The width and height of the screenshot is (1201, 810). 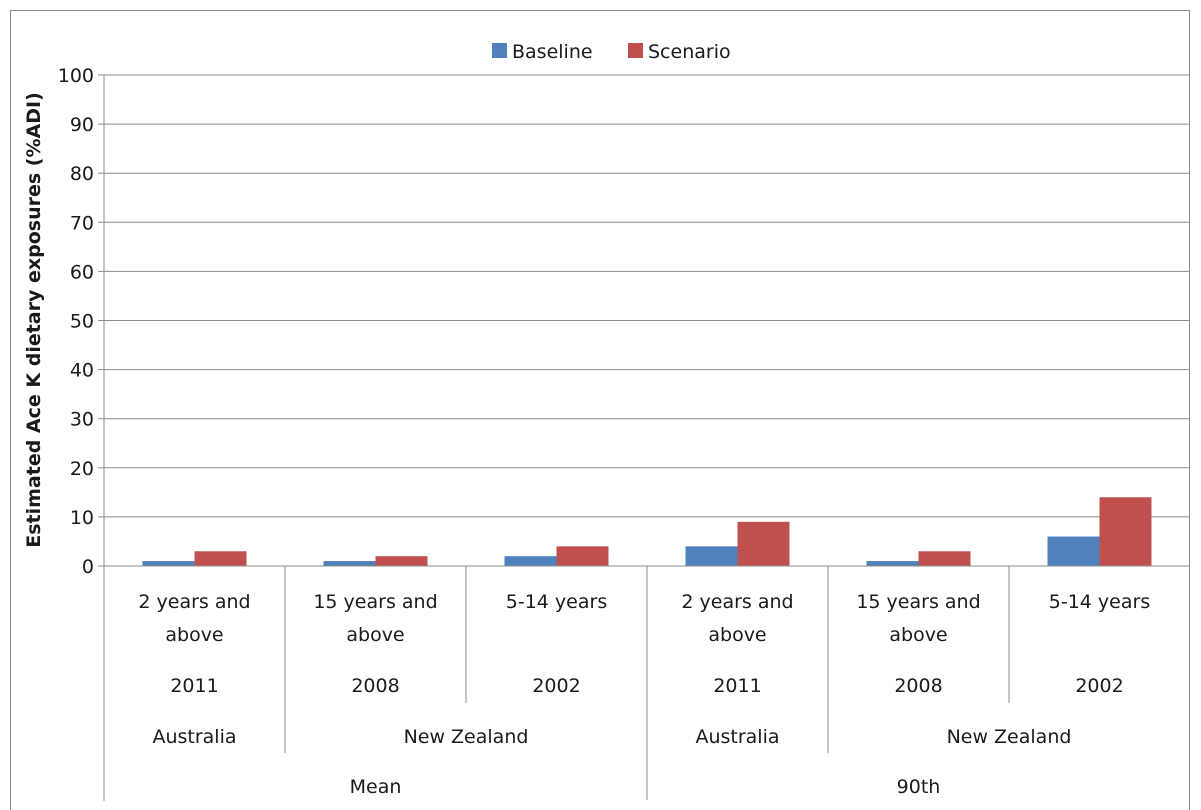 What do you see at coordinates (376, 787) in the screenshot?
I see `statistic-label: Mean` at bounding box center [376, 787].